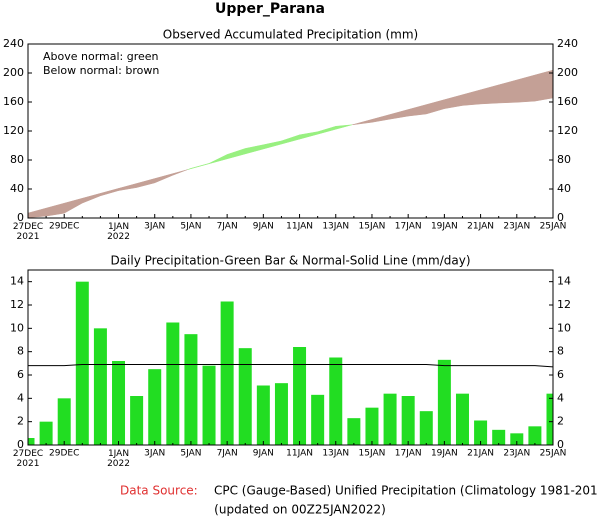 This screenshot has width=598, height=518. I want to click on annotation: Below normal: brown, so click(101, 70).